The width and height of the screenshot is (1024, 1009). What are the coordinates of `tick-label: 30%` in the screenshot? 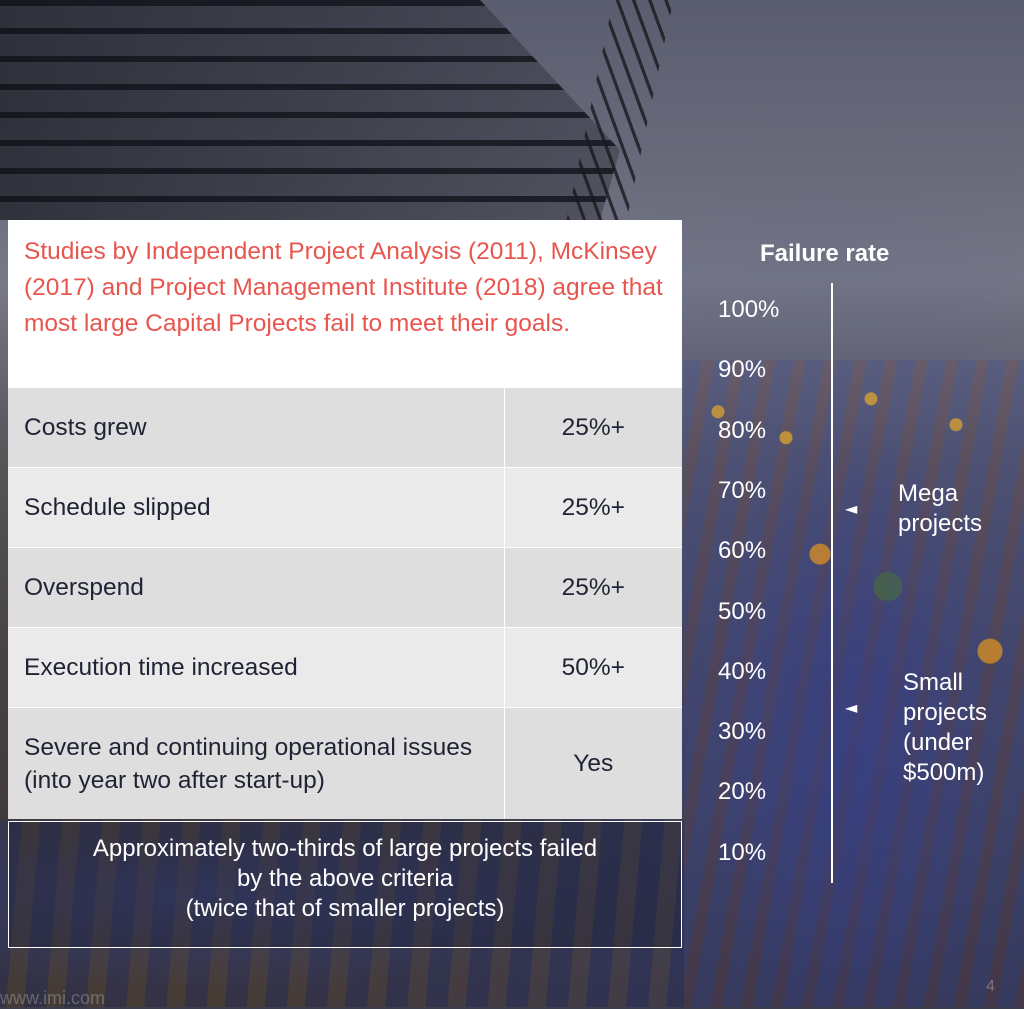 It's located at (742, 732).